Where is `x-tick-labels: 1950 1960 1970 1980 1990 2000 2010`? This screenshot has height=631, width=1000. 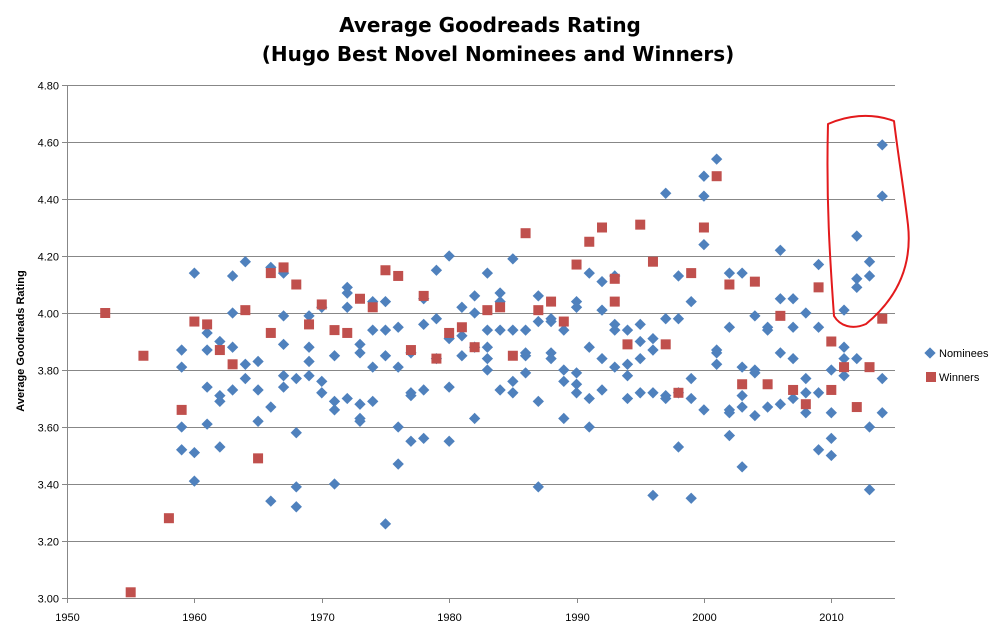 x-tick-labels: 1950 1960 1970 1980 1990 2000 2010 is located at coordinates (449, 618).